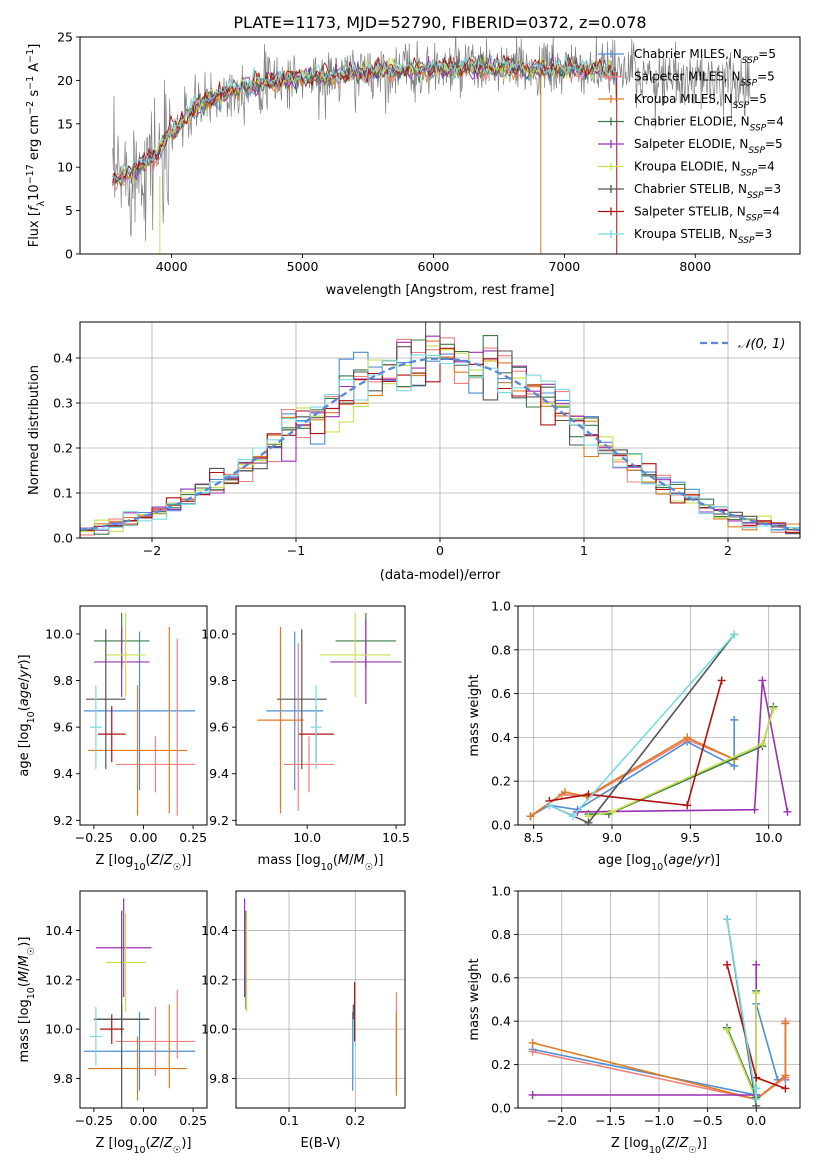 The height and width of the screenshot is (1170, 819). I want to click on legend-label: Chabrier MILES, NSSP=5, so click(705, 56).